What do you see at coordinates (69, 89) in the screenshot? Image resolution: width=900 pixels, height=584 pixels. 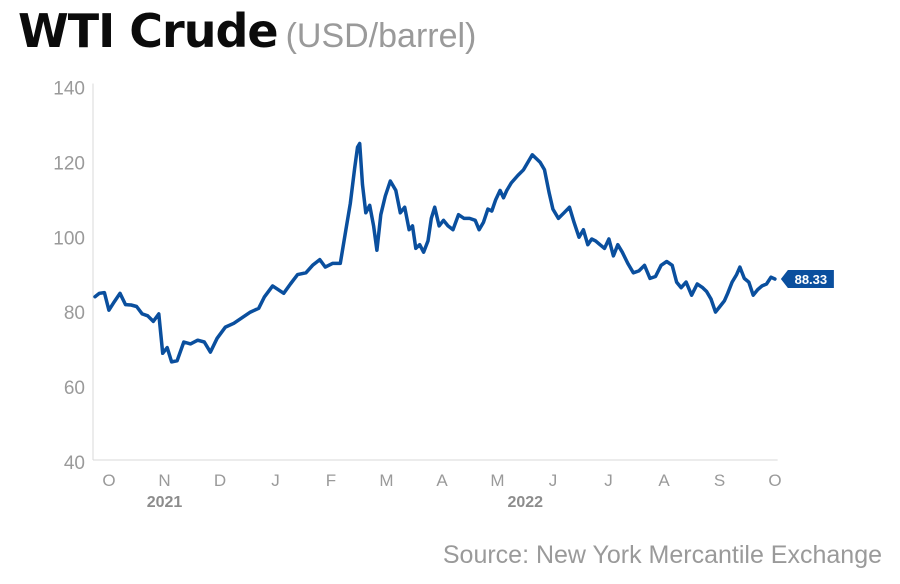 I see `y-tick-label: 140` at bounding box center [69, 89].